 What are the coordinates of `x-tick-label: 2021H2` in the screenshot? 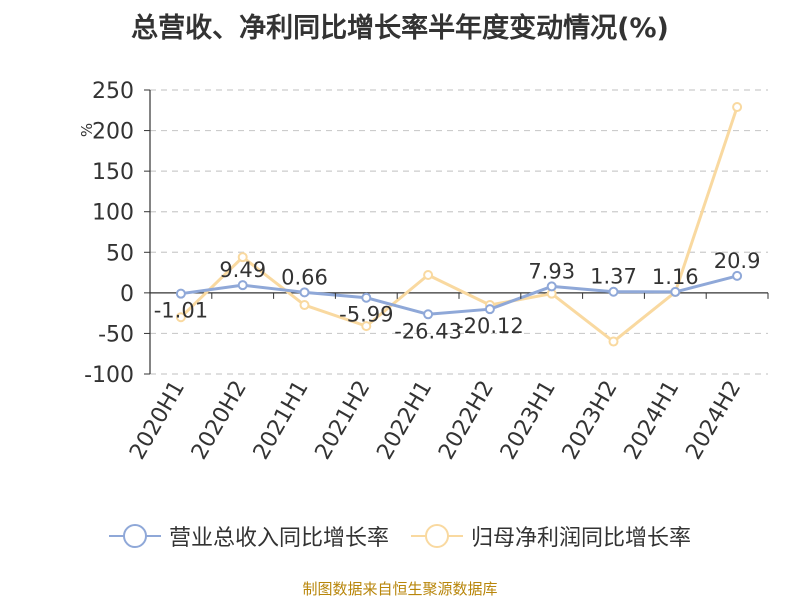 It's located at (343, 420).